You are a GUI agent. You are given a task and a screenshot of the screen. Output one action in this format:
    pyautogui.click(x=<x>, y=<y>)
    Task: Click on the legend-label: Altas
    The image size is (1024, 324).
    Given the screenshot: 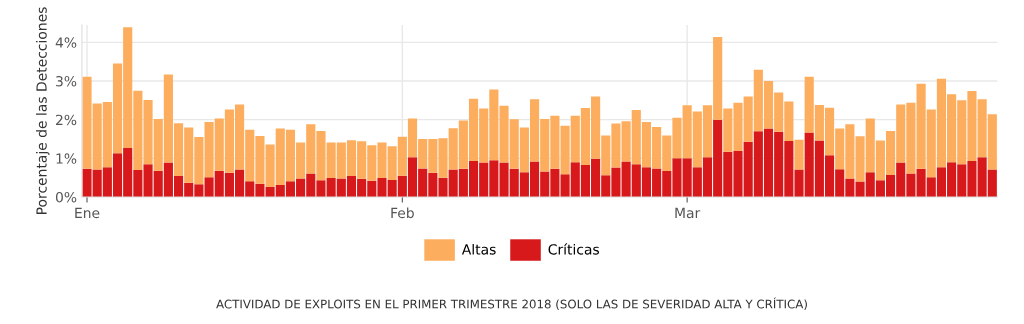 What is the action you would take?
    pyautogui.click(x=478, y=249)
    